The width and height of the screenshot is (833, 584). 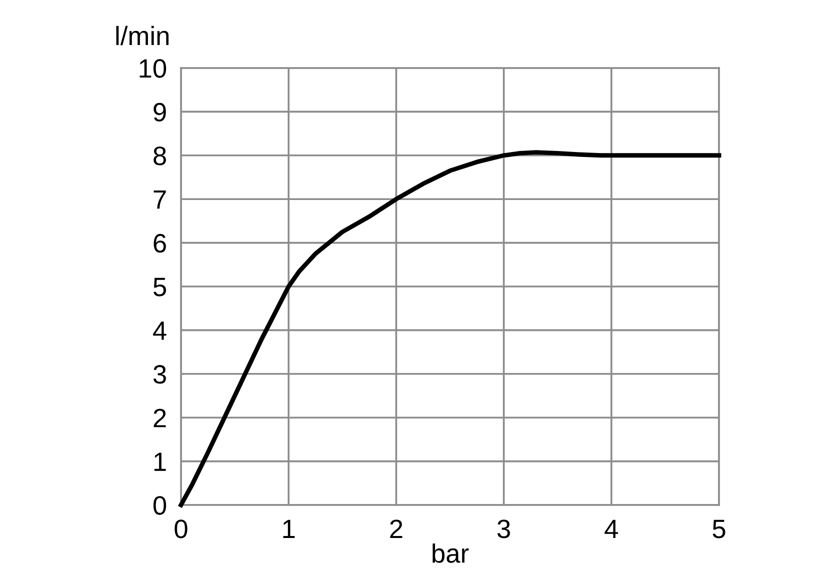 I want to click on x-tick-label: 4, so click(x=611, y=529).